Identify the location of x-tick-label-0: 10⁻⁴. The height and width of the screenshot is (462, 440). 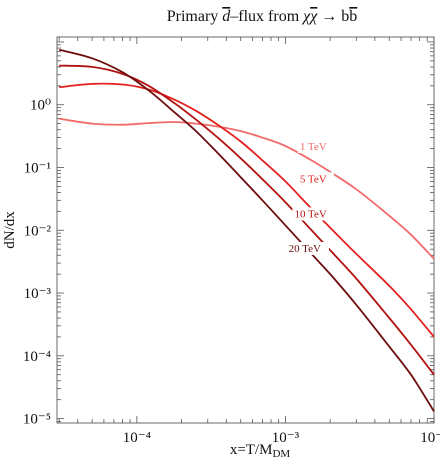
(137, 438).